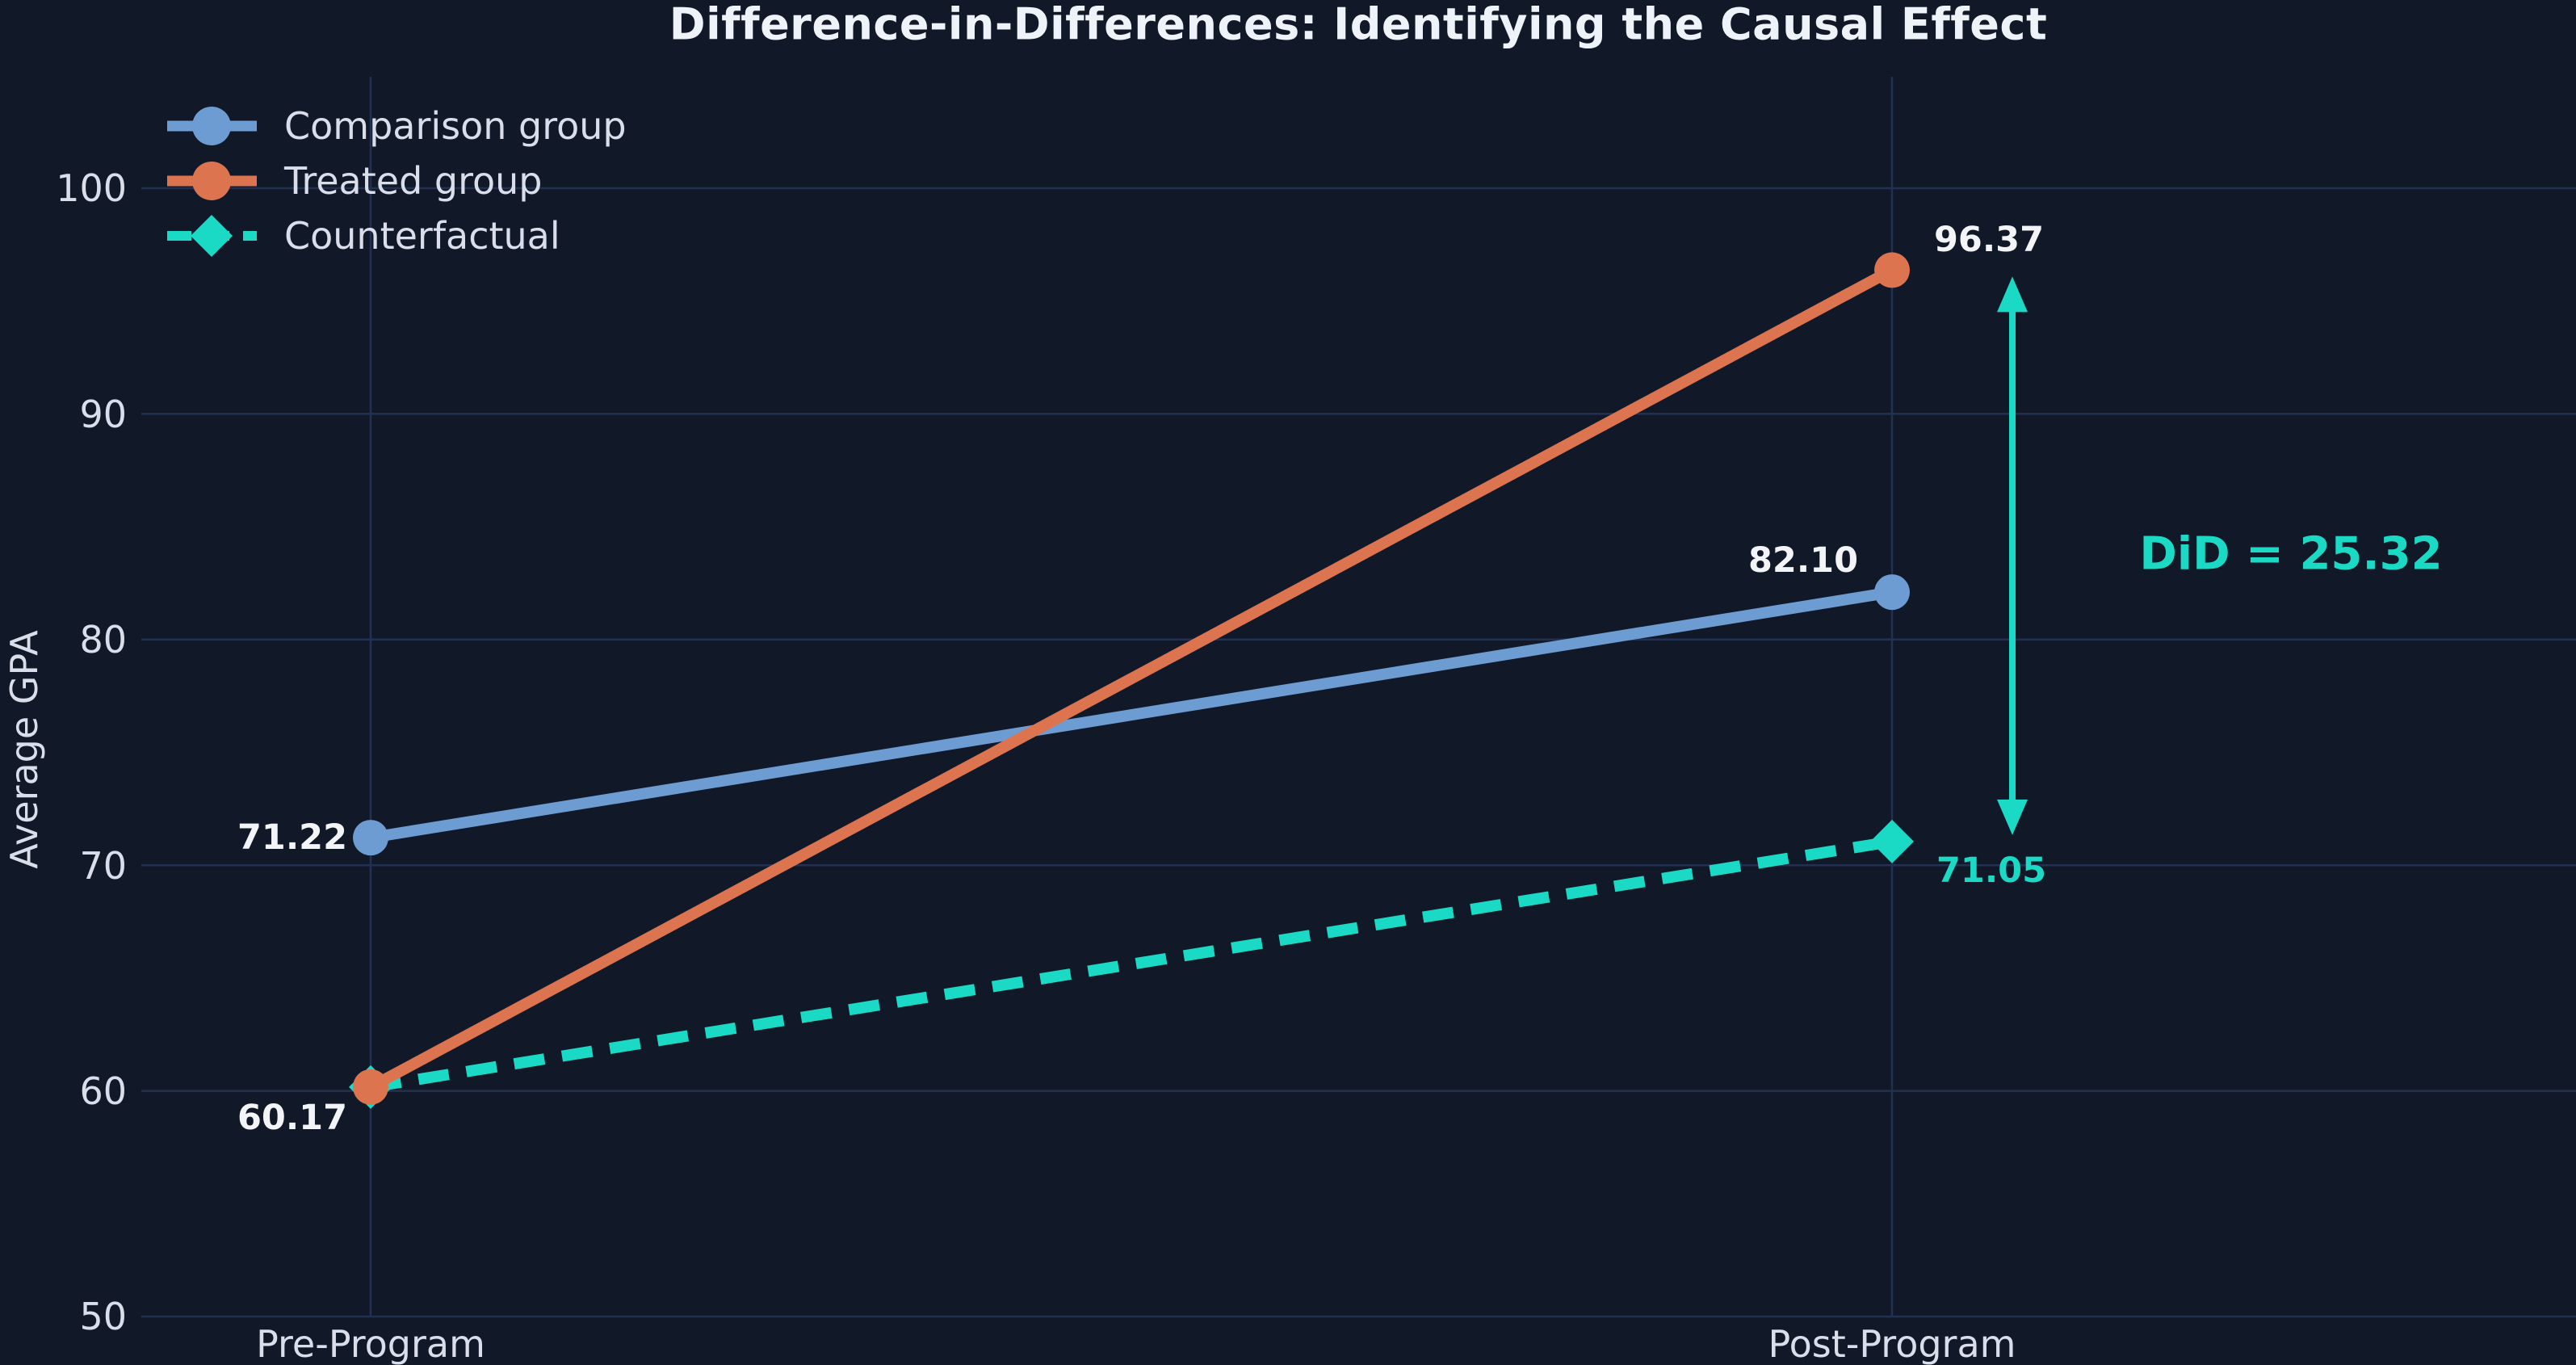  Describe the element at coordinates (103, 640) in the screenshot. I see `y-tick-80: 80` at that location.